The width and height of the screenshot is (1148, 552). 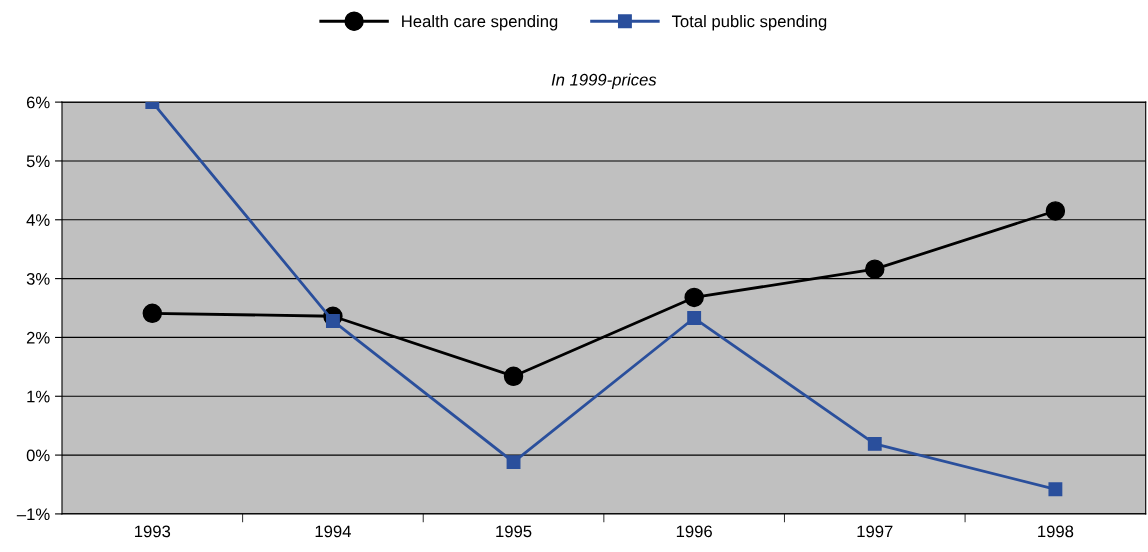 I want to click on y-tick-label: 6%, so click(x=38, y=102).